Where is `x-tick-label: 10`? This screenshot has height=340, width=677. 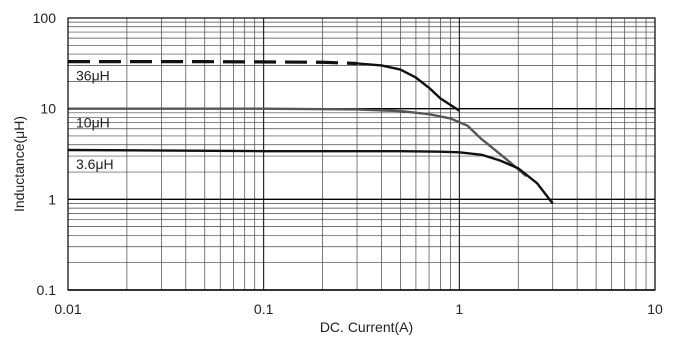
x-tick-label: 10 is located at coordinates (655, 309).